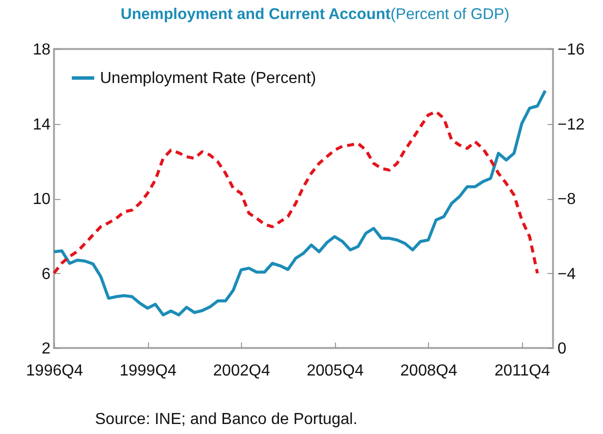 The image size is (603, 434). Describe the element at coordinates (571, 50) in the screenshot. I see `y2-tick-label: −16` at that location.